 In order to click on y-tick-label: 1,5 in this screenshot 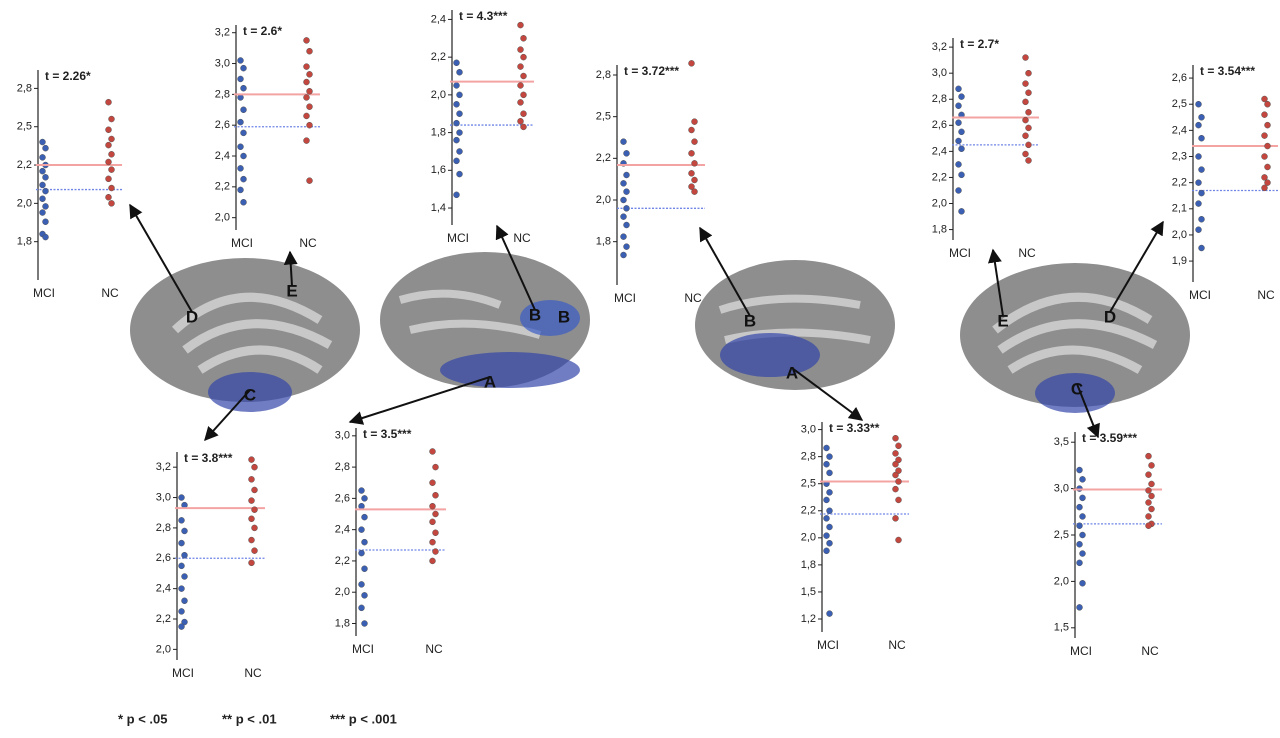, I will do `click(808, 592)`.